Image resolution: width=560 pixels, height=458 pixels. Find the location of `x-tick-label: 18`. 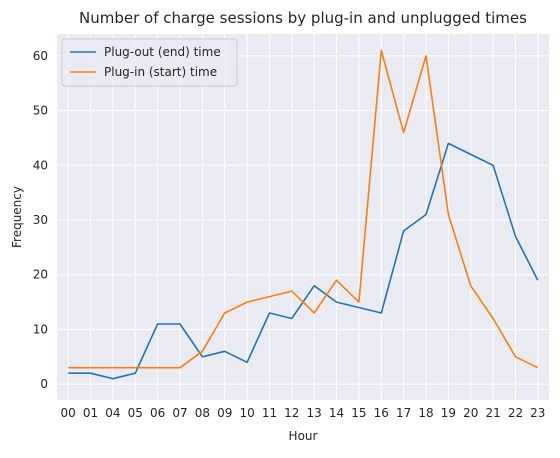

x-tick-label: 18 is located at coordinates (425, 413).